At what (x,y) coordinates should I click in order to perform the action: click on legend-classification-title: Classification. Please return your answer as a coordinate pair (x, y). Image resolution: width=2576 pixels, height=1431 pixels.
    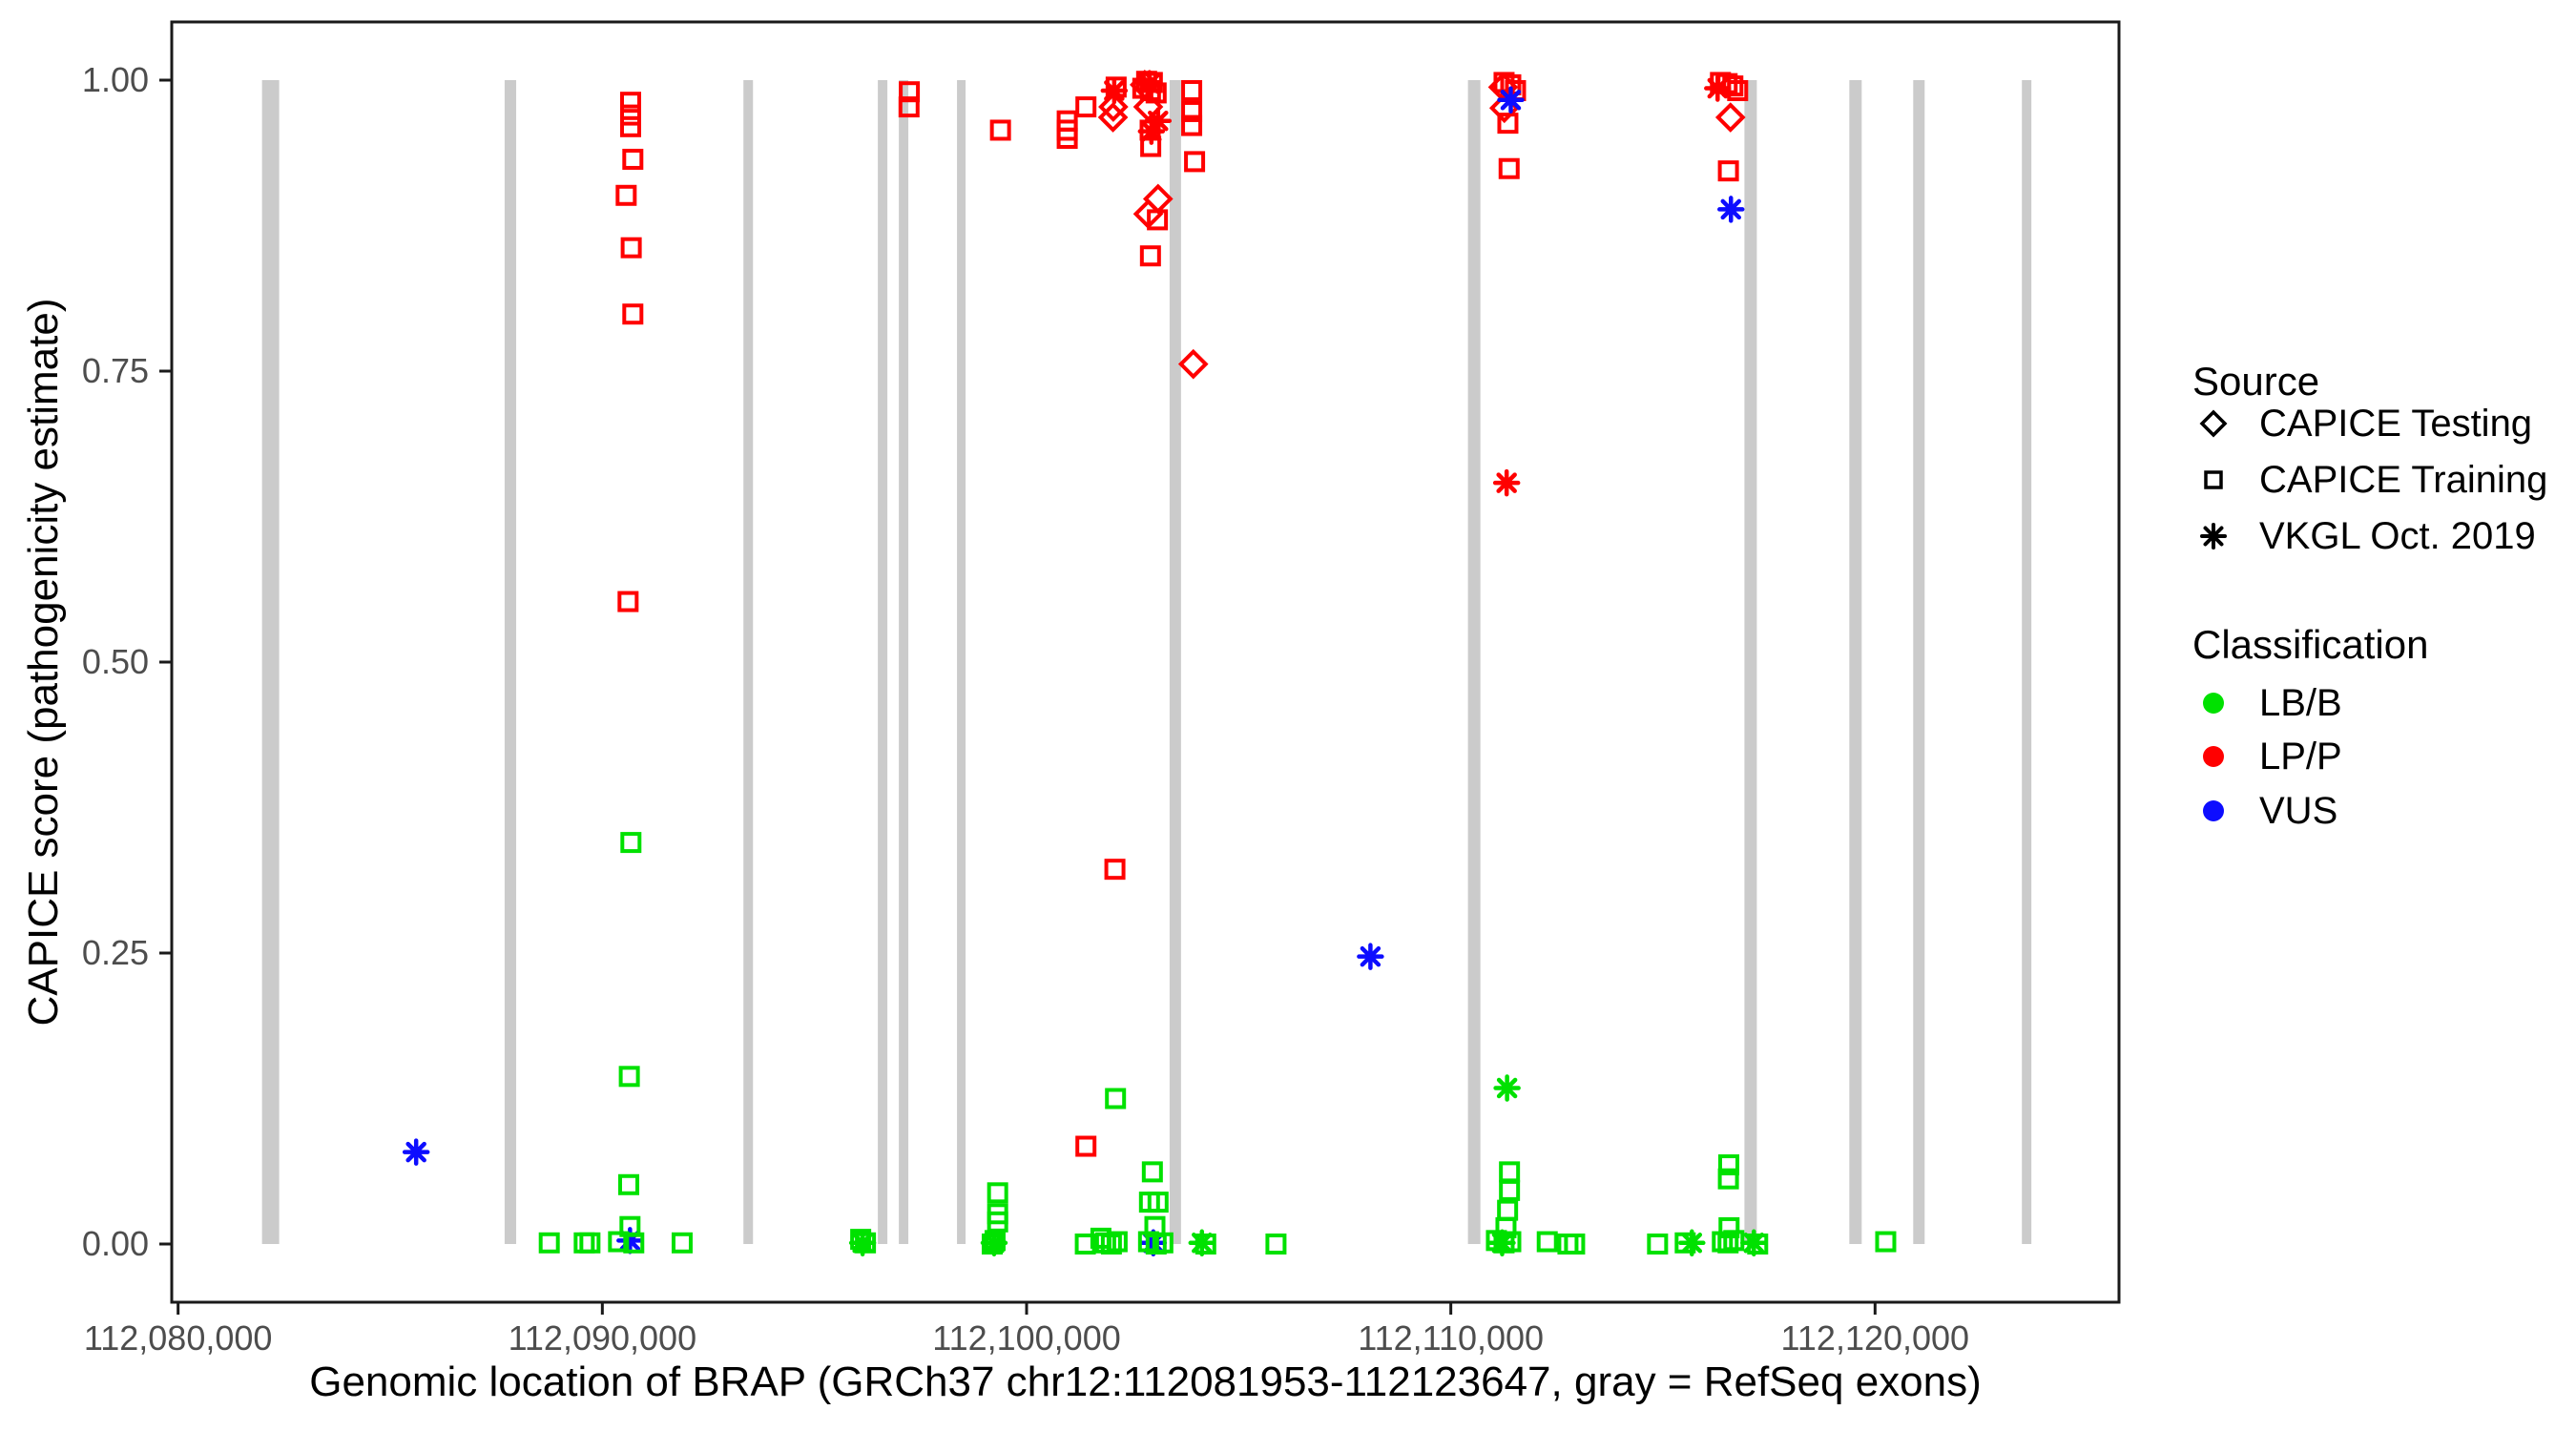
    Looking at the image, I should click on (2310, 644).